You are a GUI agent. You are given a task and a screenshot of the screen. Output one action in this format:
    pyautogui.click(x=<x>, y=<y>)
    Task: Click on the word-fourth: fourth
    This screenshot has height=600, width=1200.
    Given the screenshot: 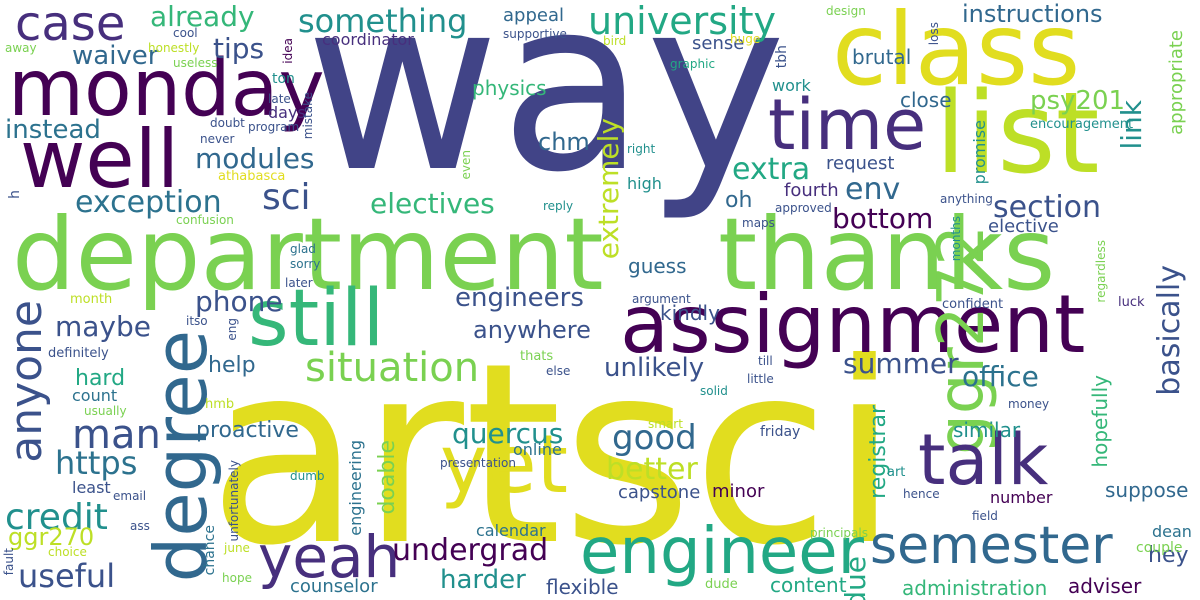 What is the action you would take?
    pyautogui.click(x=811, y=190)
    